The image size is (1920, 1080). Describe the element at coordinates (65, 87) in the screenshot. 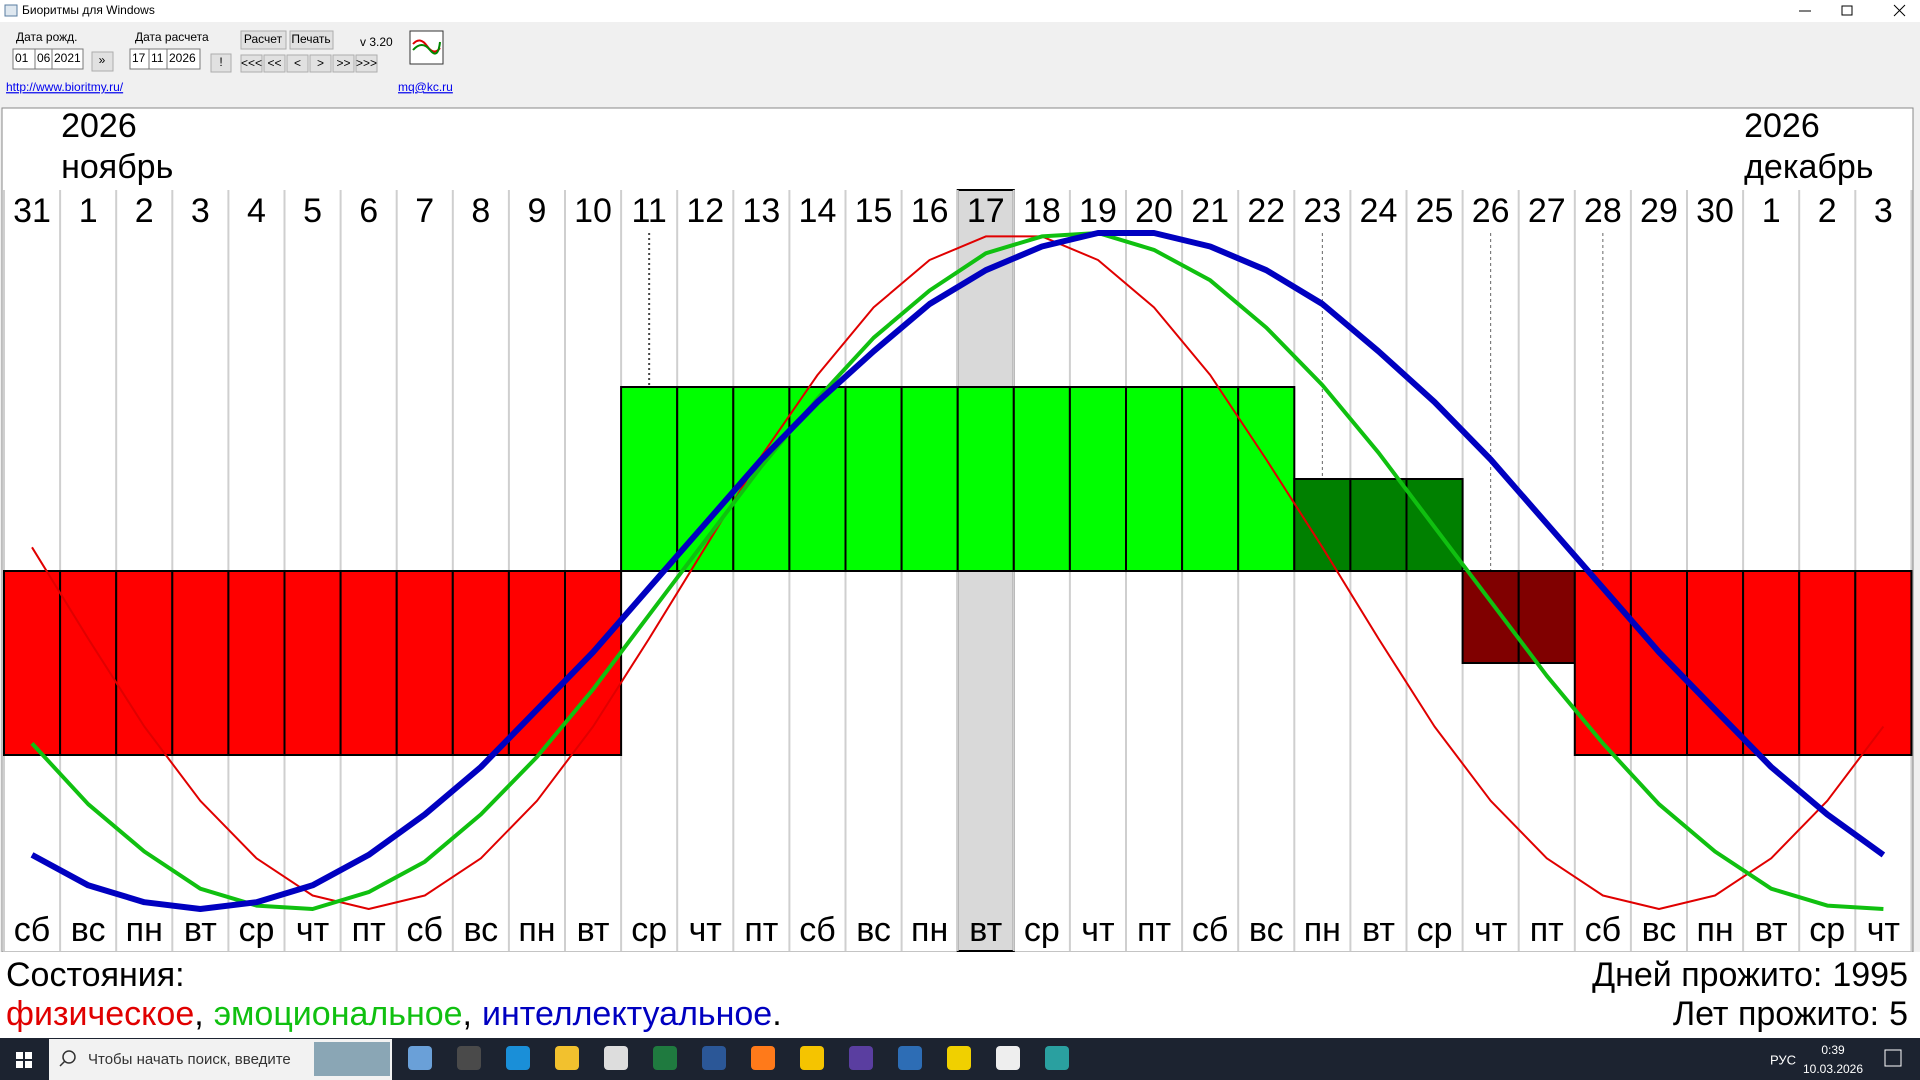

I see `site-link: http://www.bioritmy.ru/` at that location.